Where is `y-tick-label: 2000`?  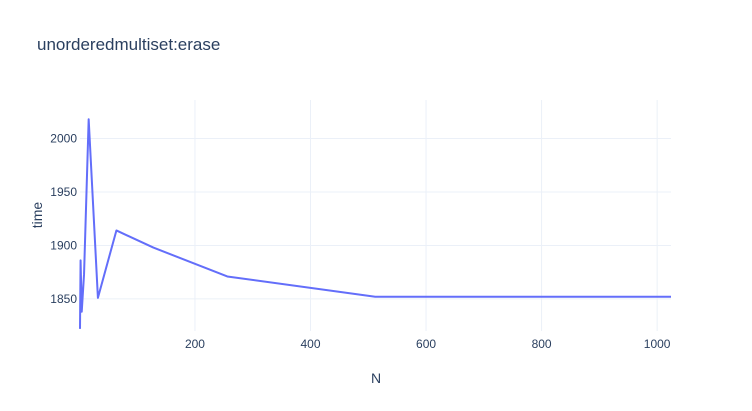
y-tick-label: 2000 is located at coordinates (63, 139).